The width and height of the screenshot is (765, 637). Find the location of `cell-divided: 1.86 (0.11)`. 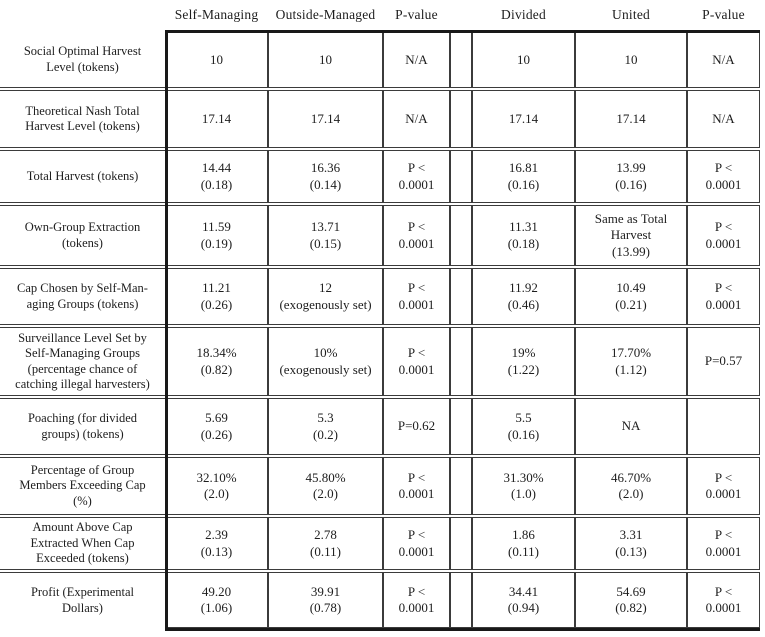

cell-divided: 1.86 (0.11) is located at coordinates (523, 543).